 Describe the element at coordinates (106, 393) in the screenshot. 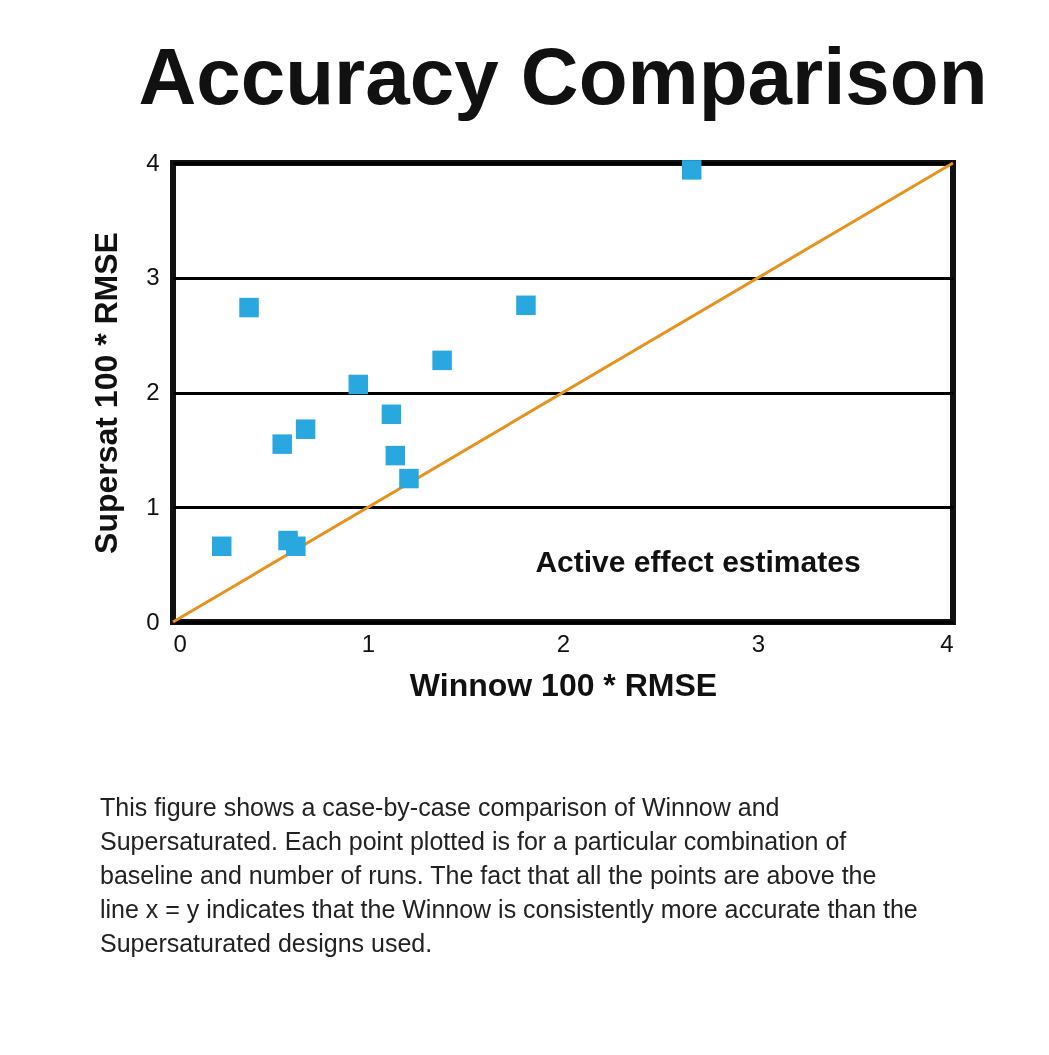

I see `y-axis-title: Supersat 100 * RMSE` at that location.